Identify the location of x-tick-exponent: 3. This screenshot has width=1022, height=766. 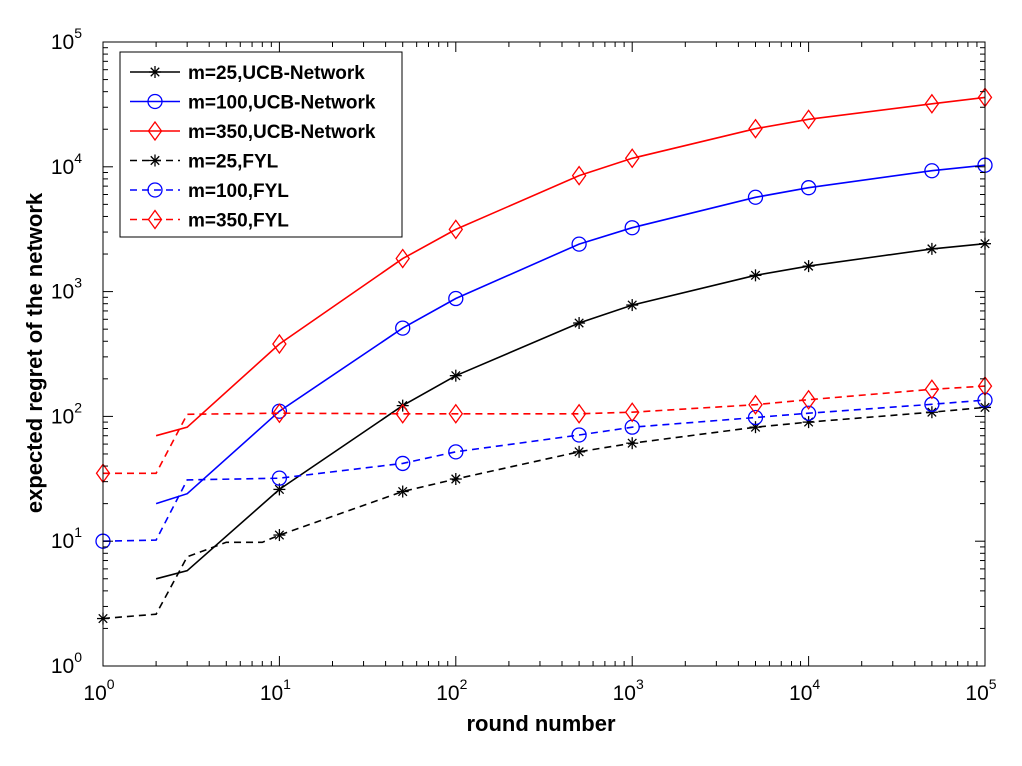
(640, 684).